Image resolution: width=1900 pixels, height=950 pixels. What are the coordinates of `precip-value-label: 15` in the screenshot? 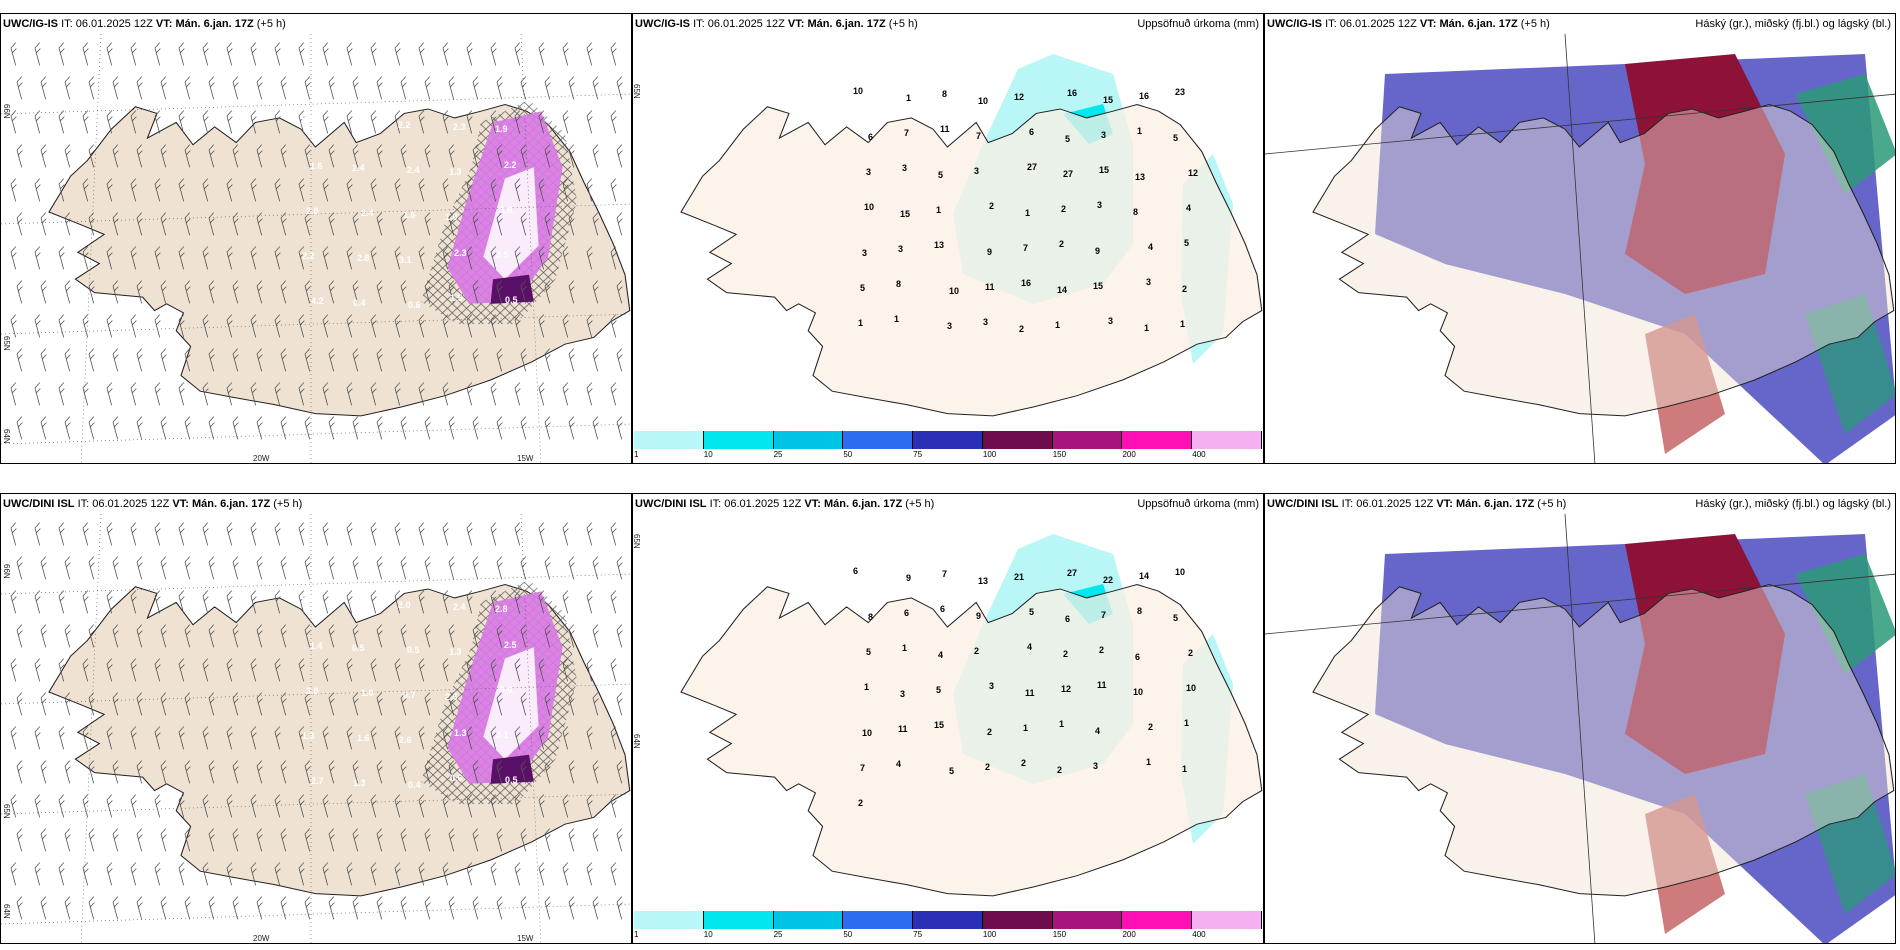 It's located at (1104, 170).